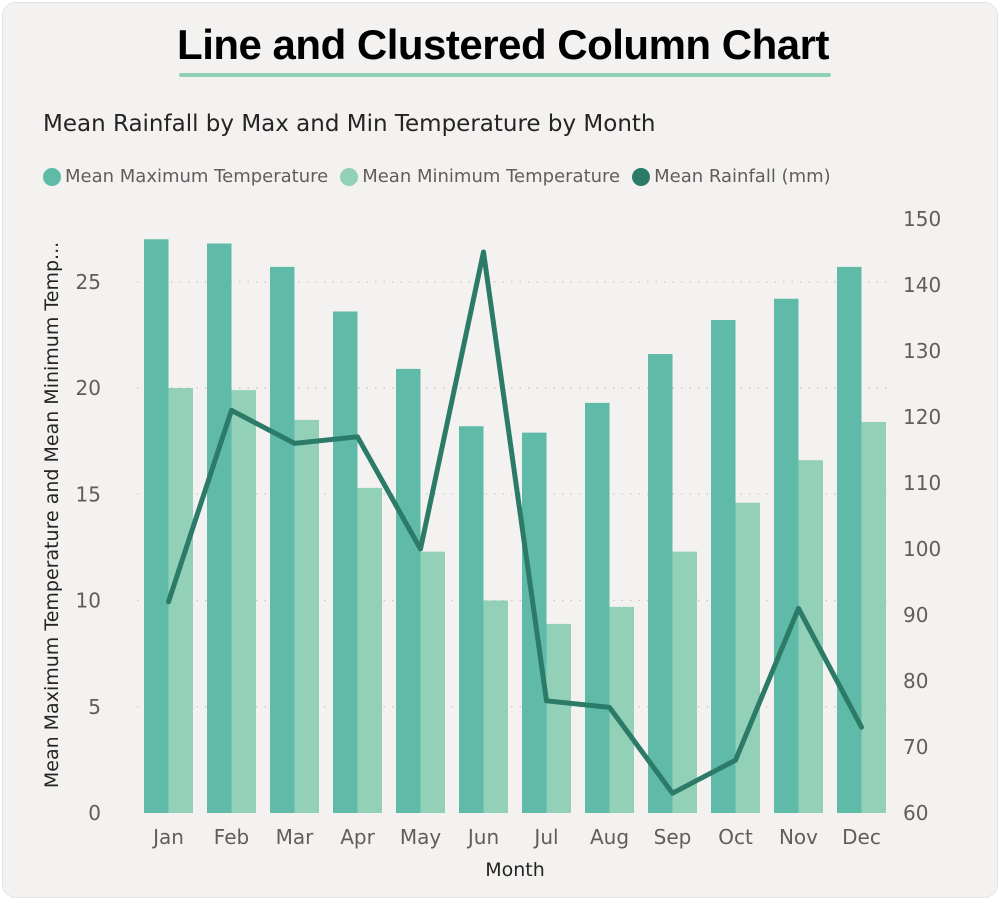  I want to click on y-left-tick-label: 0, so click(94, 813).